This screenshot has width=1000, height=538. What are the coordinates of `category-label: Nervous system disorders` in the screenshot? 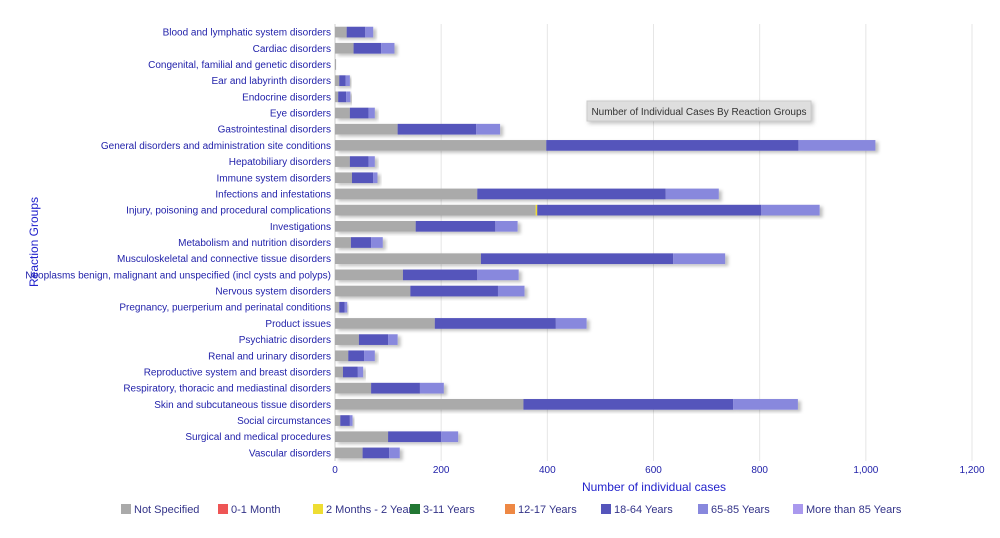 It's located at (273, 292).